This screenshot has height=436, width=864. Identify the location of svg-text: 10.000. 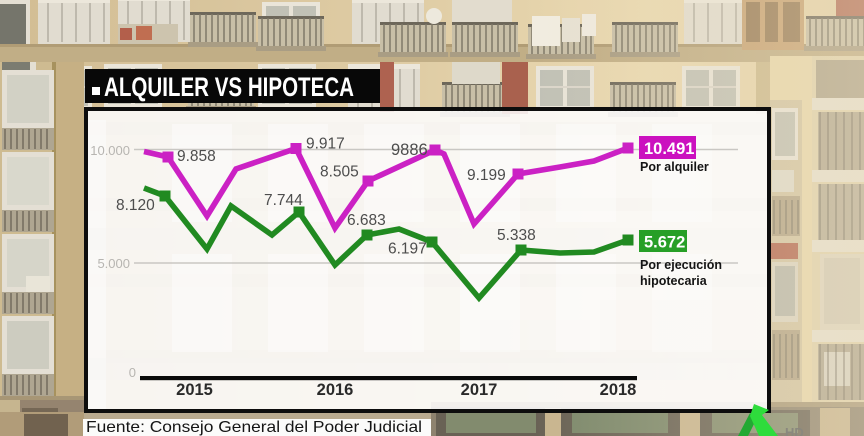
(110, 150).